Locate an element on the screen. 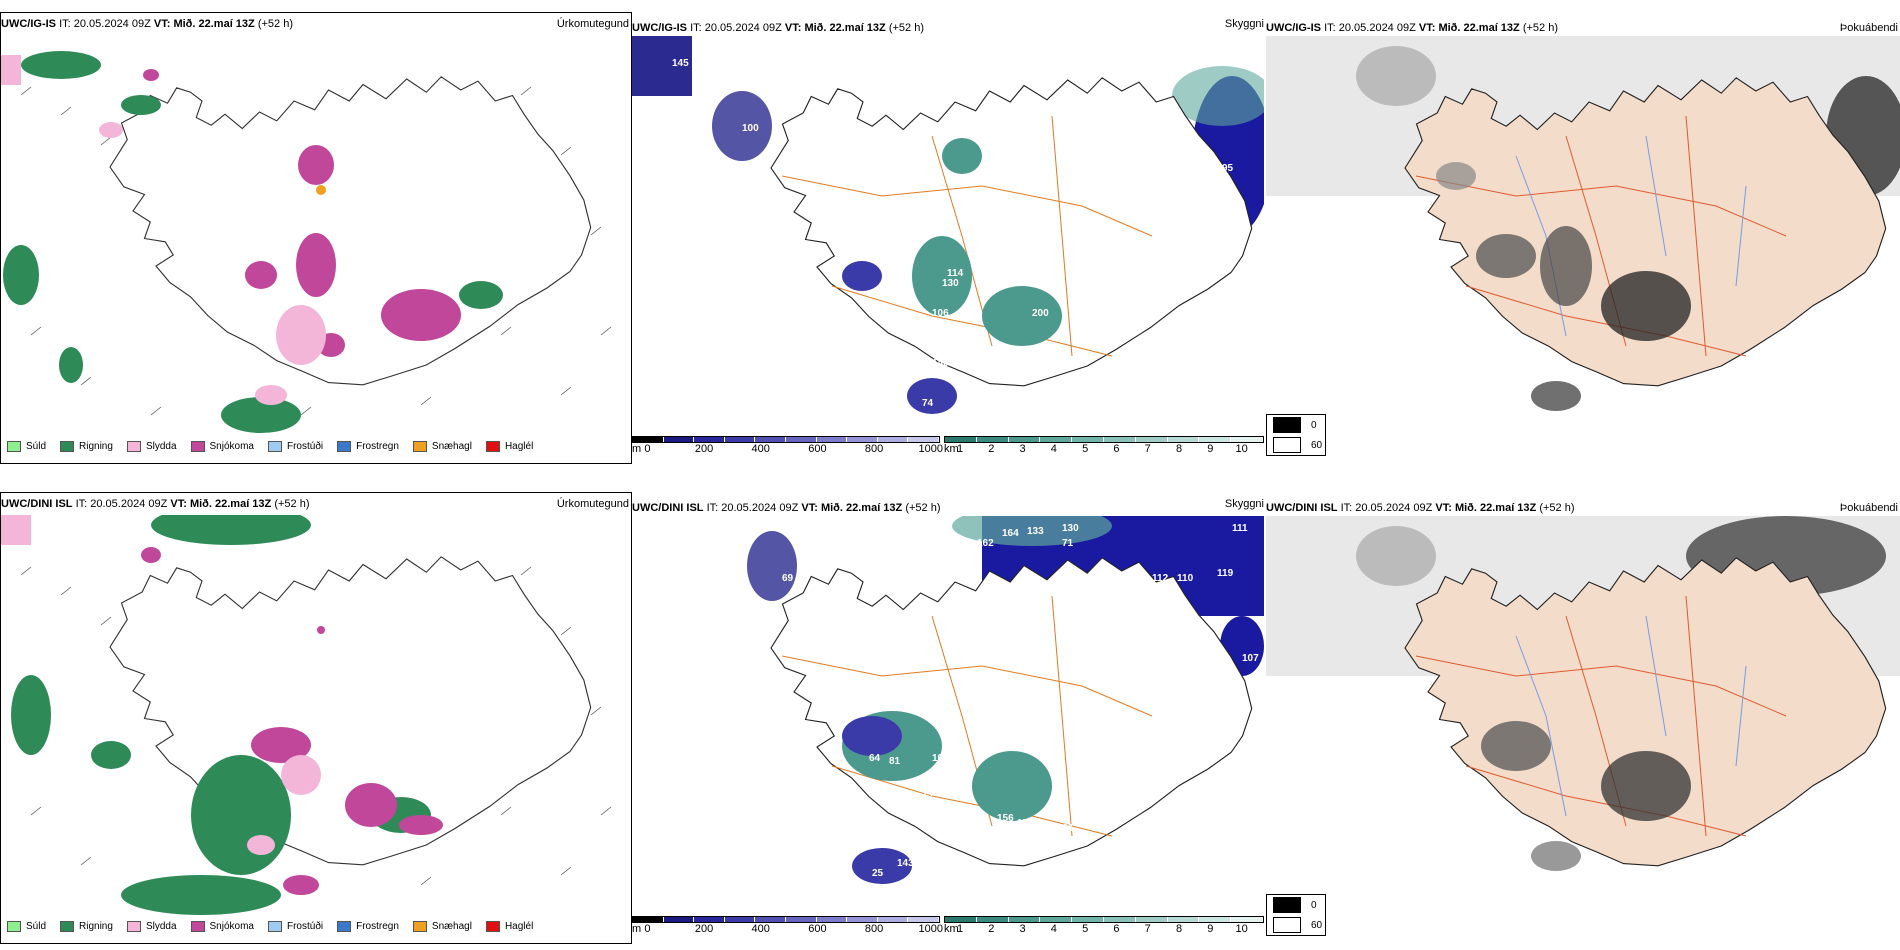  fog-legend: 0 60 is located at coordinates (1296, 435).